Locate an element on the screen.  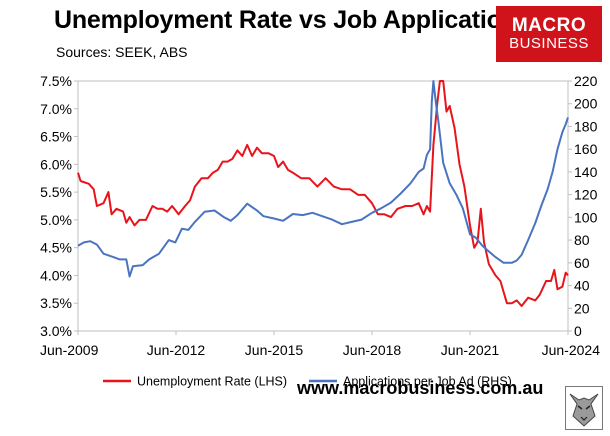
y-right-tick-label: 160 is located at coordinates (586, 149).